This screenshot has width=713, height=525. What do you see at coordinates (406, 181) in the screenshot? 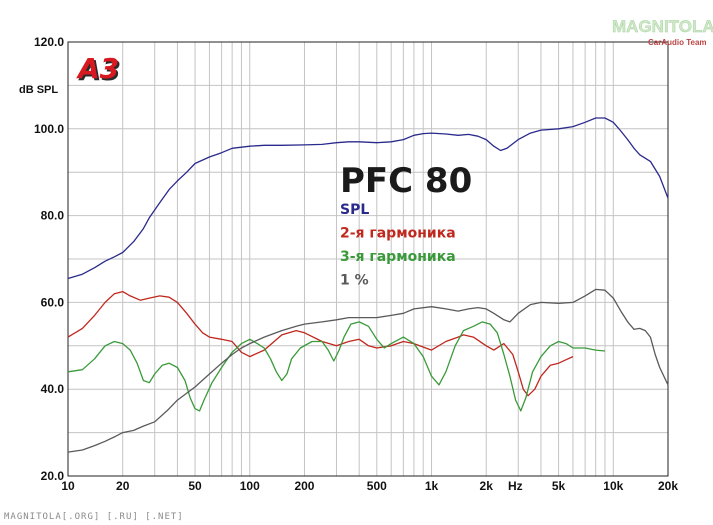
I see `chart-title: PFC 80` at bounding box center [406, 181].